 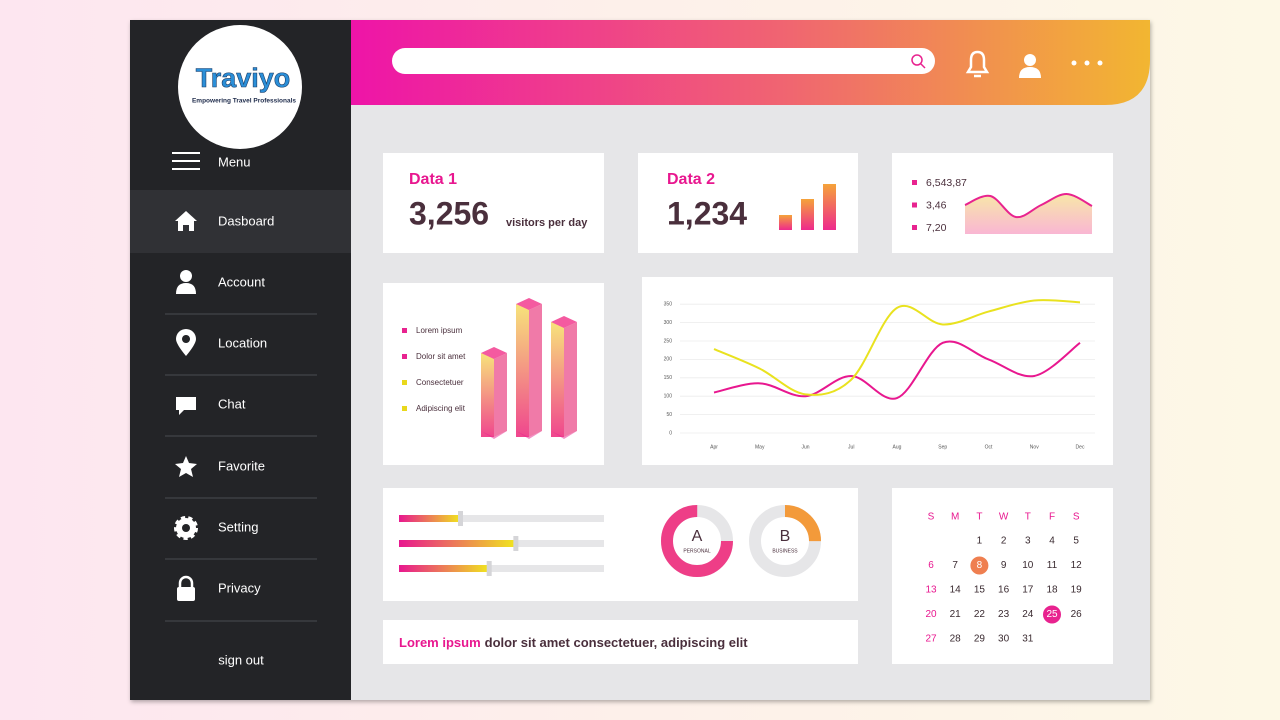 I want to click on nav-item: Favorite, so click(x=241, y=465).